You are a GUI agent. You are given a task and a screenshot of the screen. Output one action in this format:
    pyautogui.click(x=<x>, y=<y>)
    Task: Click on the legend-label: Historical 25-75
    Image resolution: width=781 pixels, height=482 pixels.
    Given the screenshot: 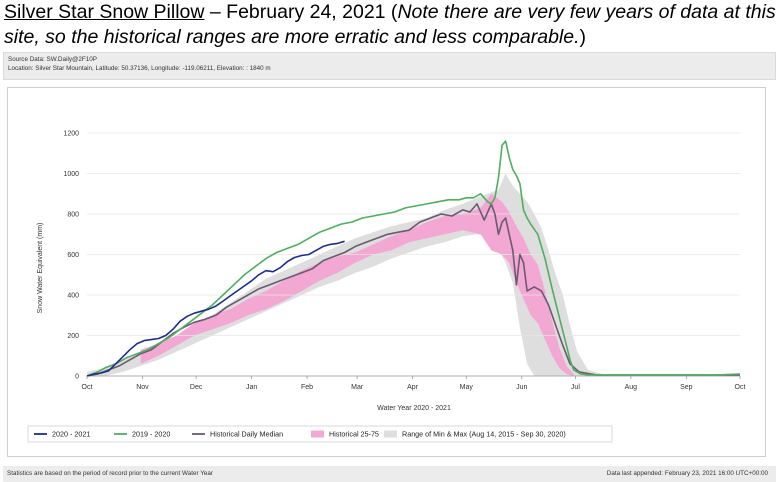 What is the action you would take?
    pyautogui.click(x=354, y=434)
    